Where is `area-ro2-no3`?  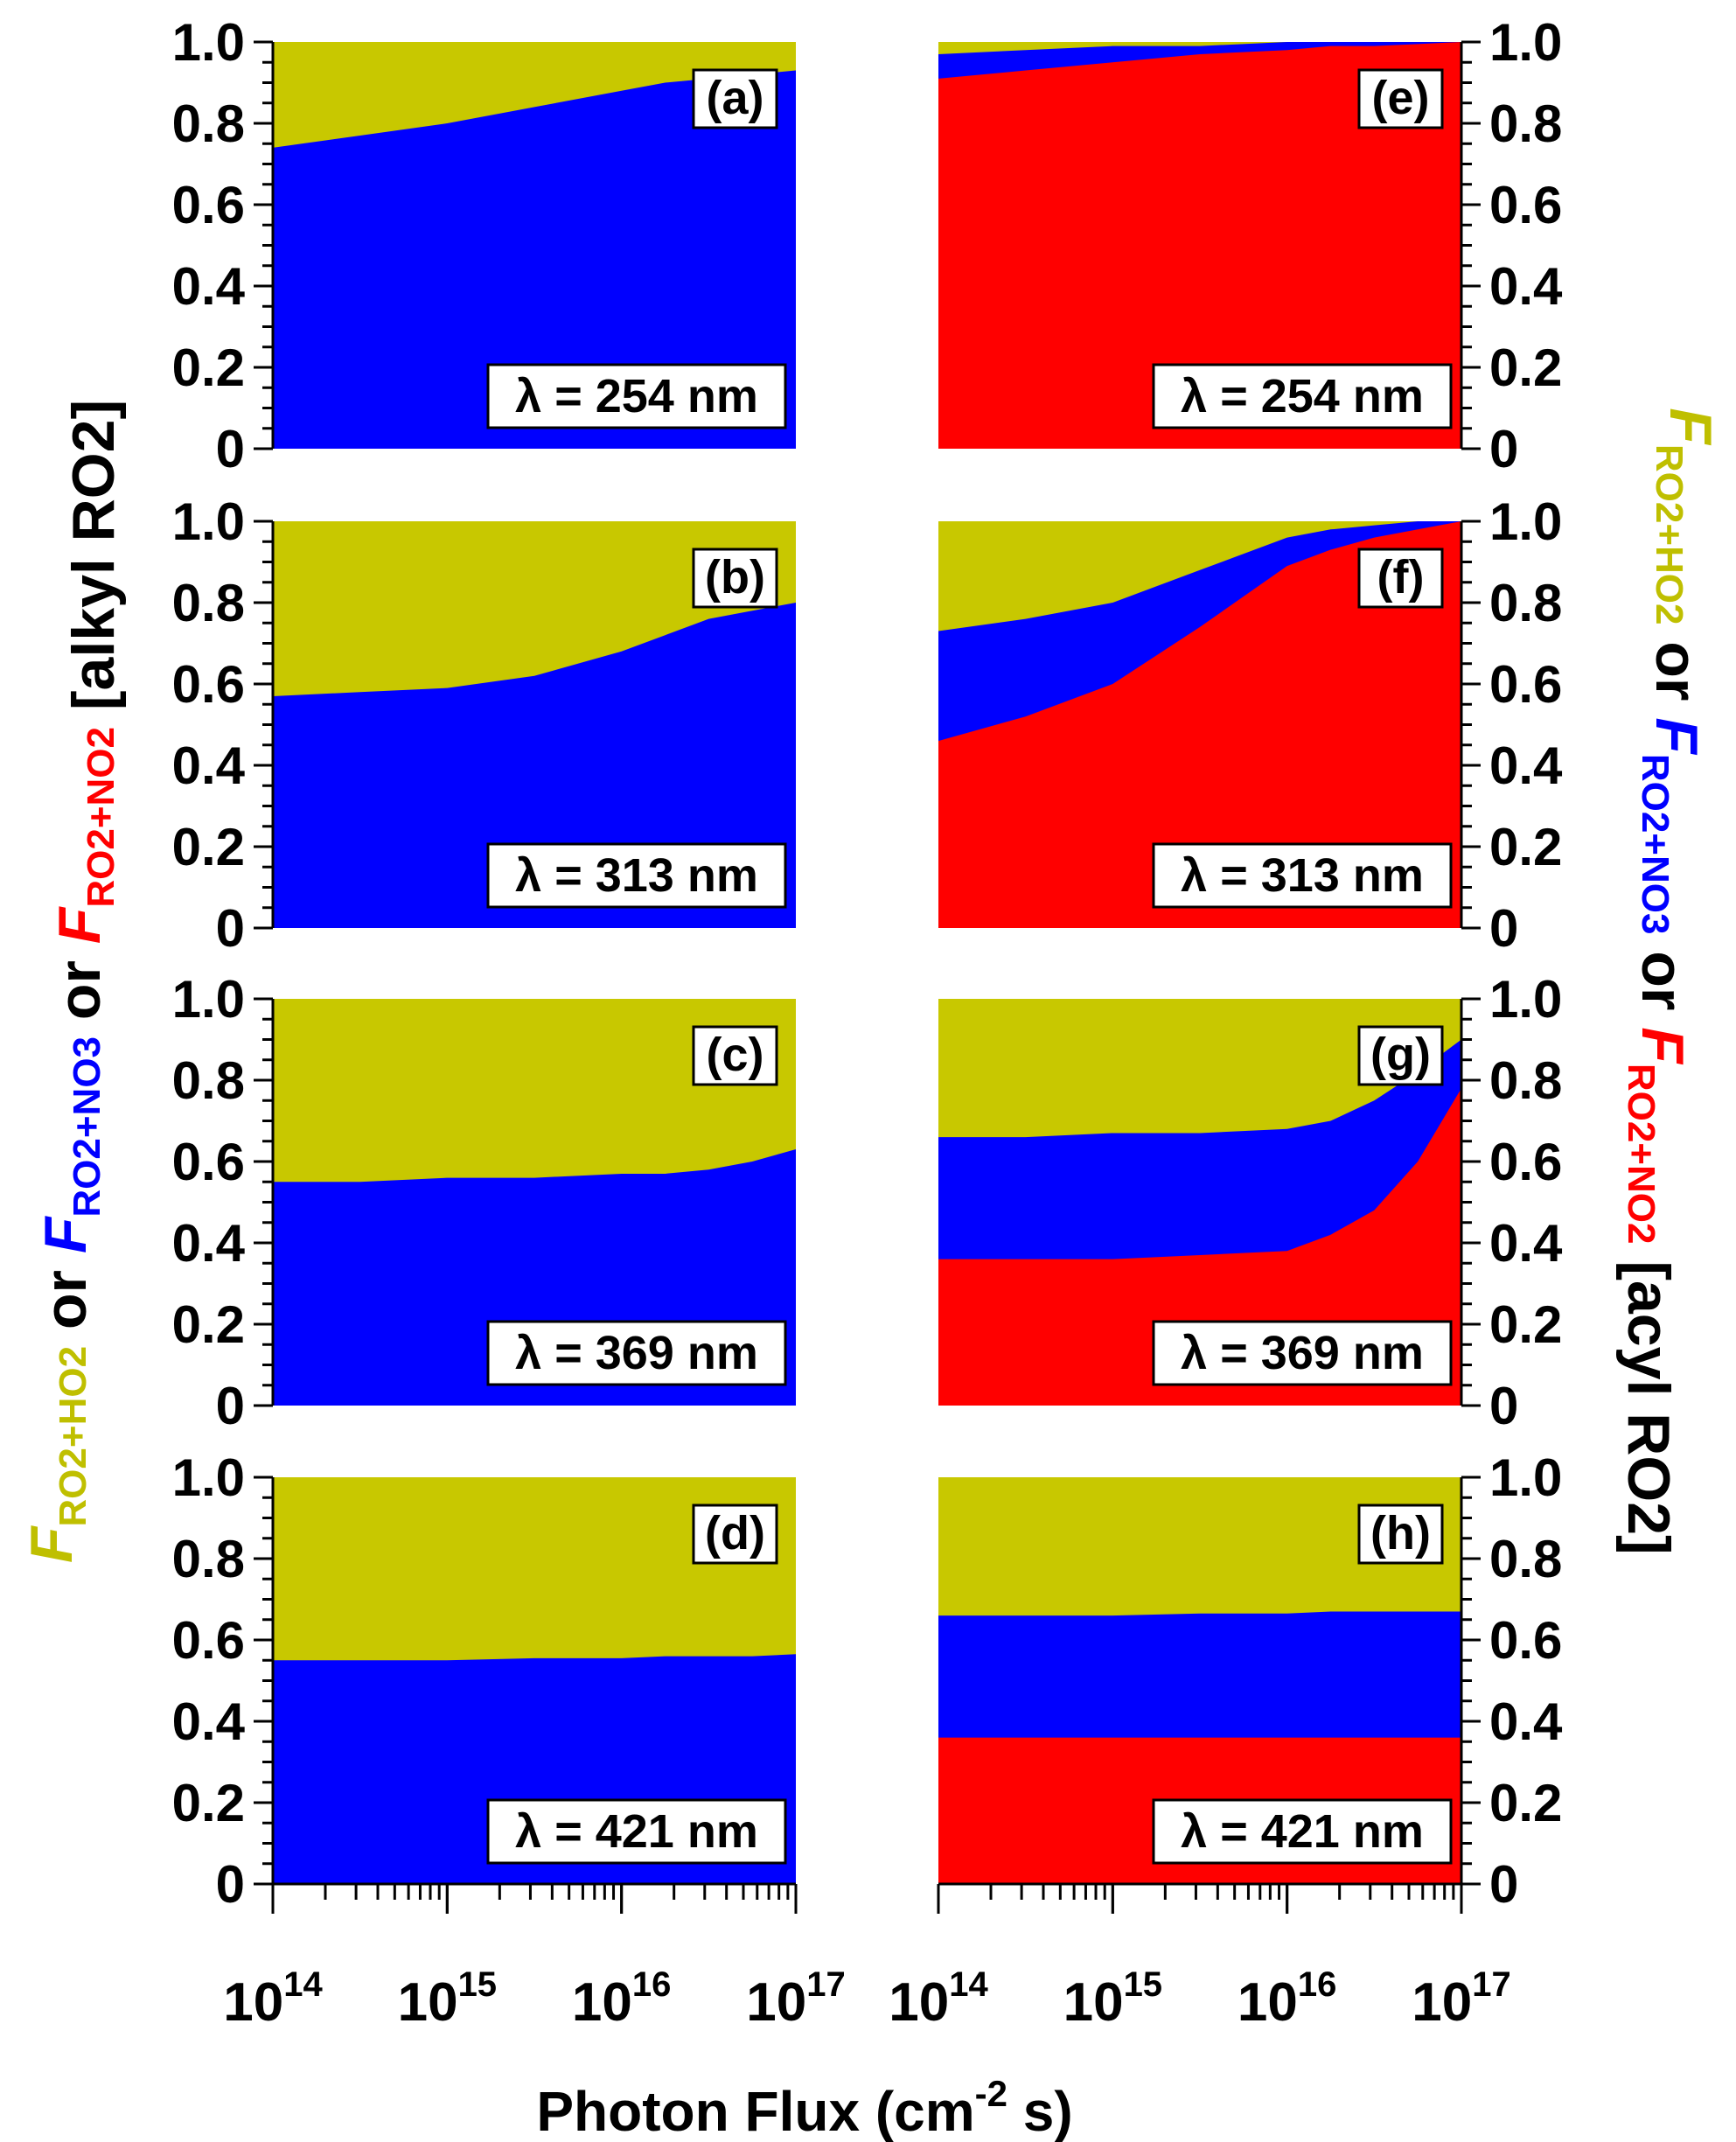 area-ro2-no3 is located at coordinates (534, 260).